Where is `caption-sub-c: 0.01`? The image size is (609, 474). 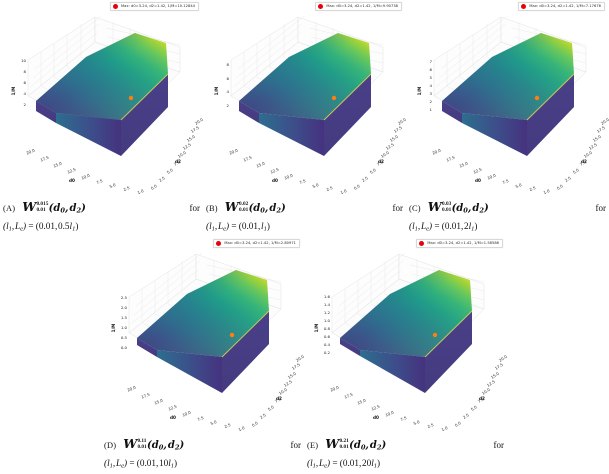 caption-sub-c: 0.01 is located at coordinates (446, 210).